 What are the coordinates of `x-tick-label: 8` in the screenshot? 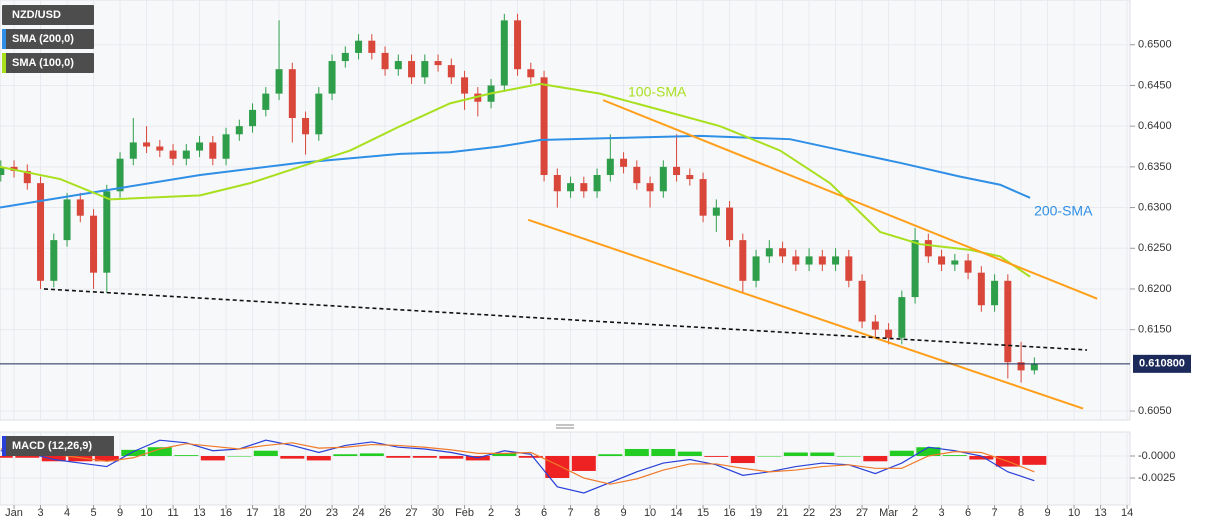 It's located at (597, 513).